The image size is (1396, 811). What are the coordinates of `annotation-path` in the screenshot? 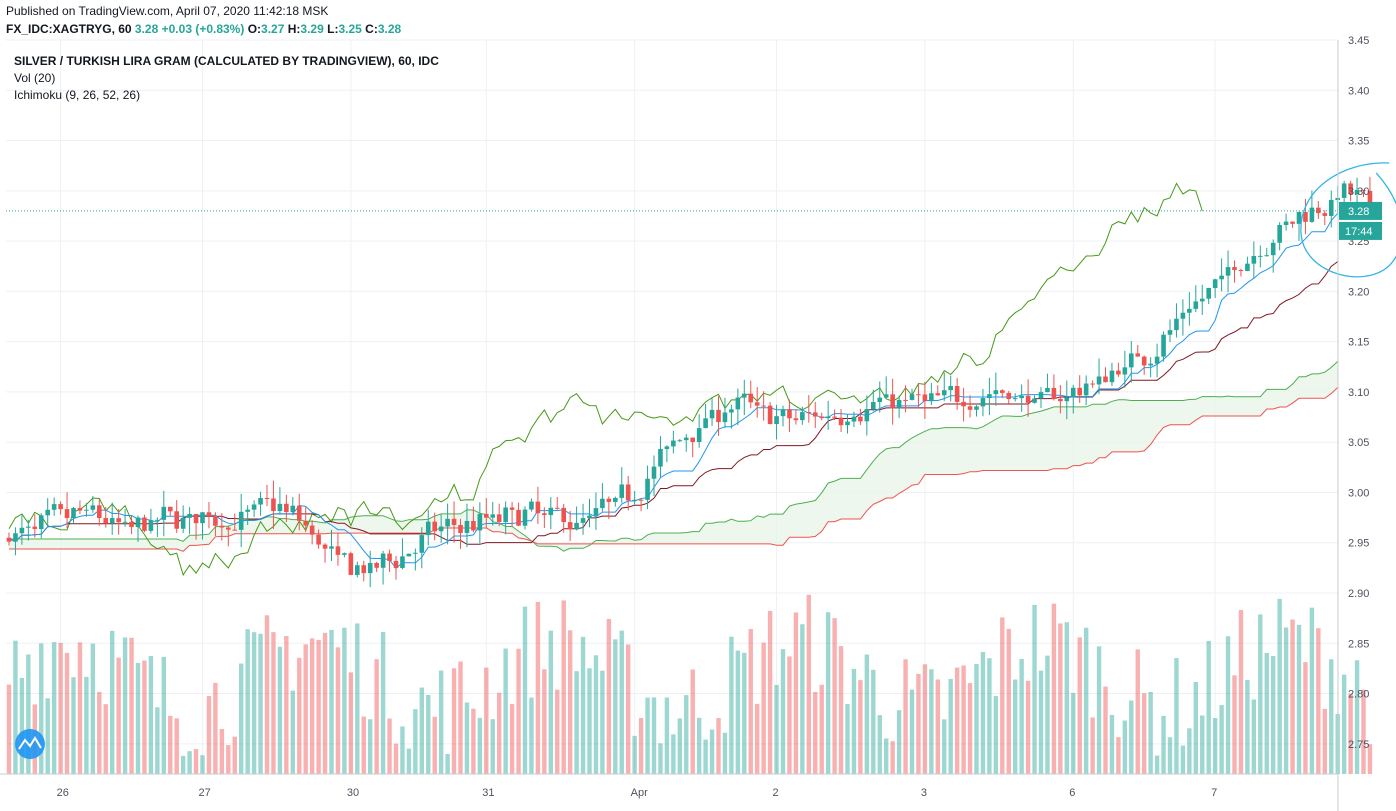 It's located at (1348, 220).